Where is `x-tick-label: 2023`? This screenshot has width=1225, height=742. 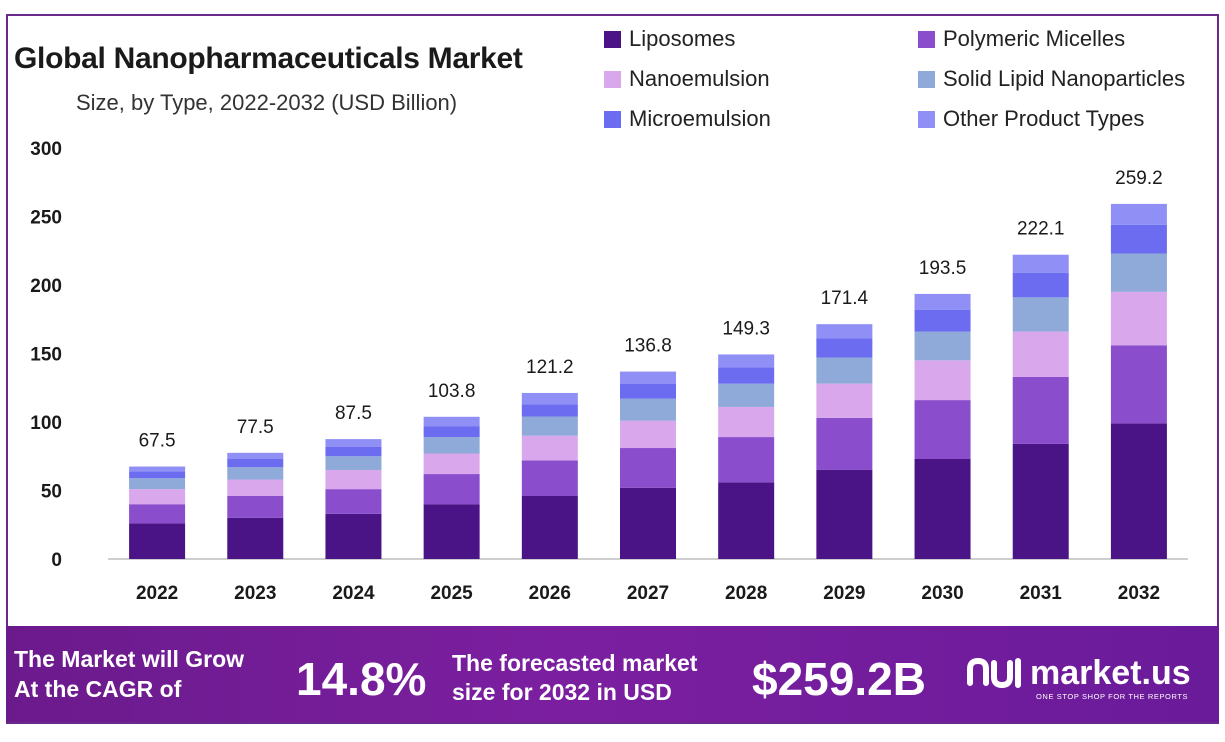
x-tick-label: 2023 is located at coordinates (255, 593).